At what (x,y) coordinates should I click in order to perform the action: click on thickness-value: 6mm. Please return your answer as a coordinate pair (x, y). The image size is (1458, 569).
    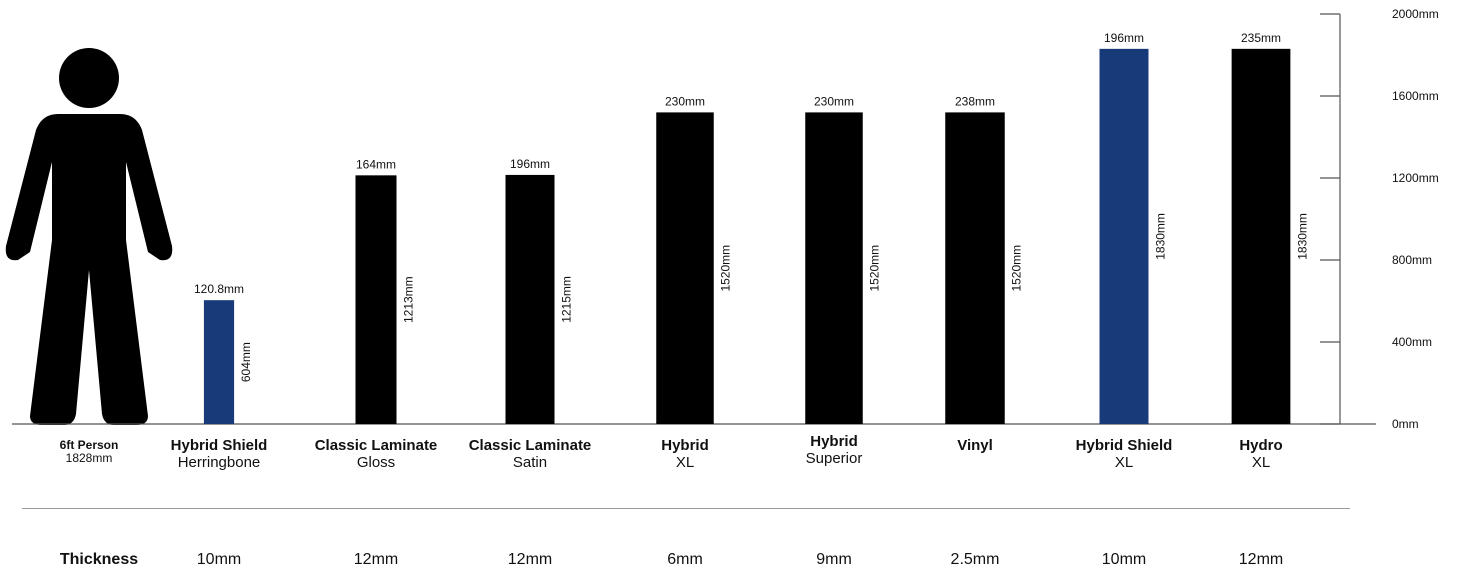
    Looking at the image, I should click on (685, 559).